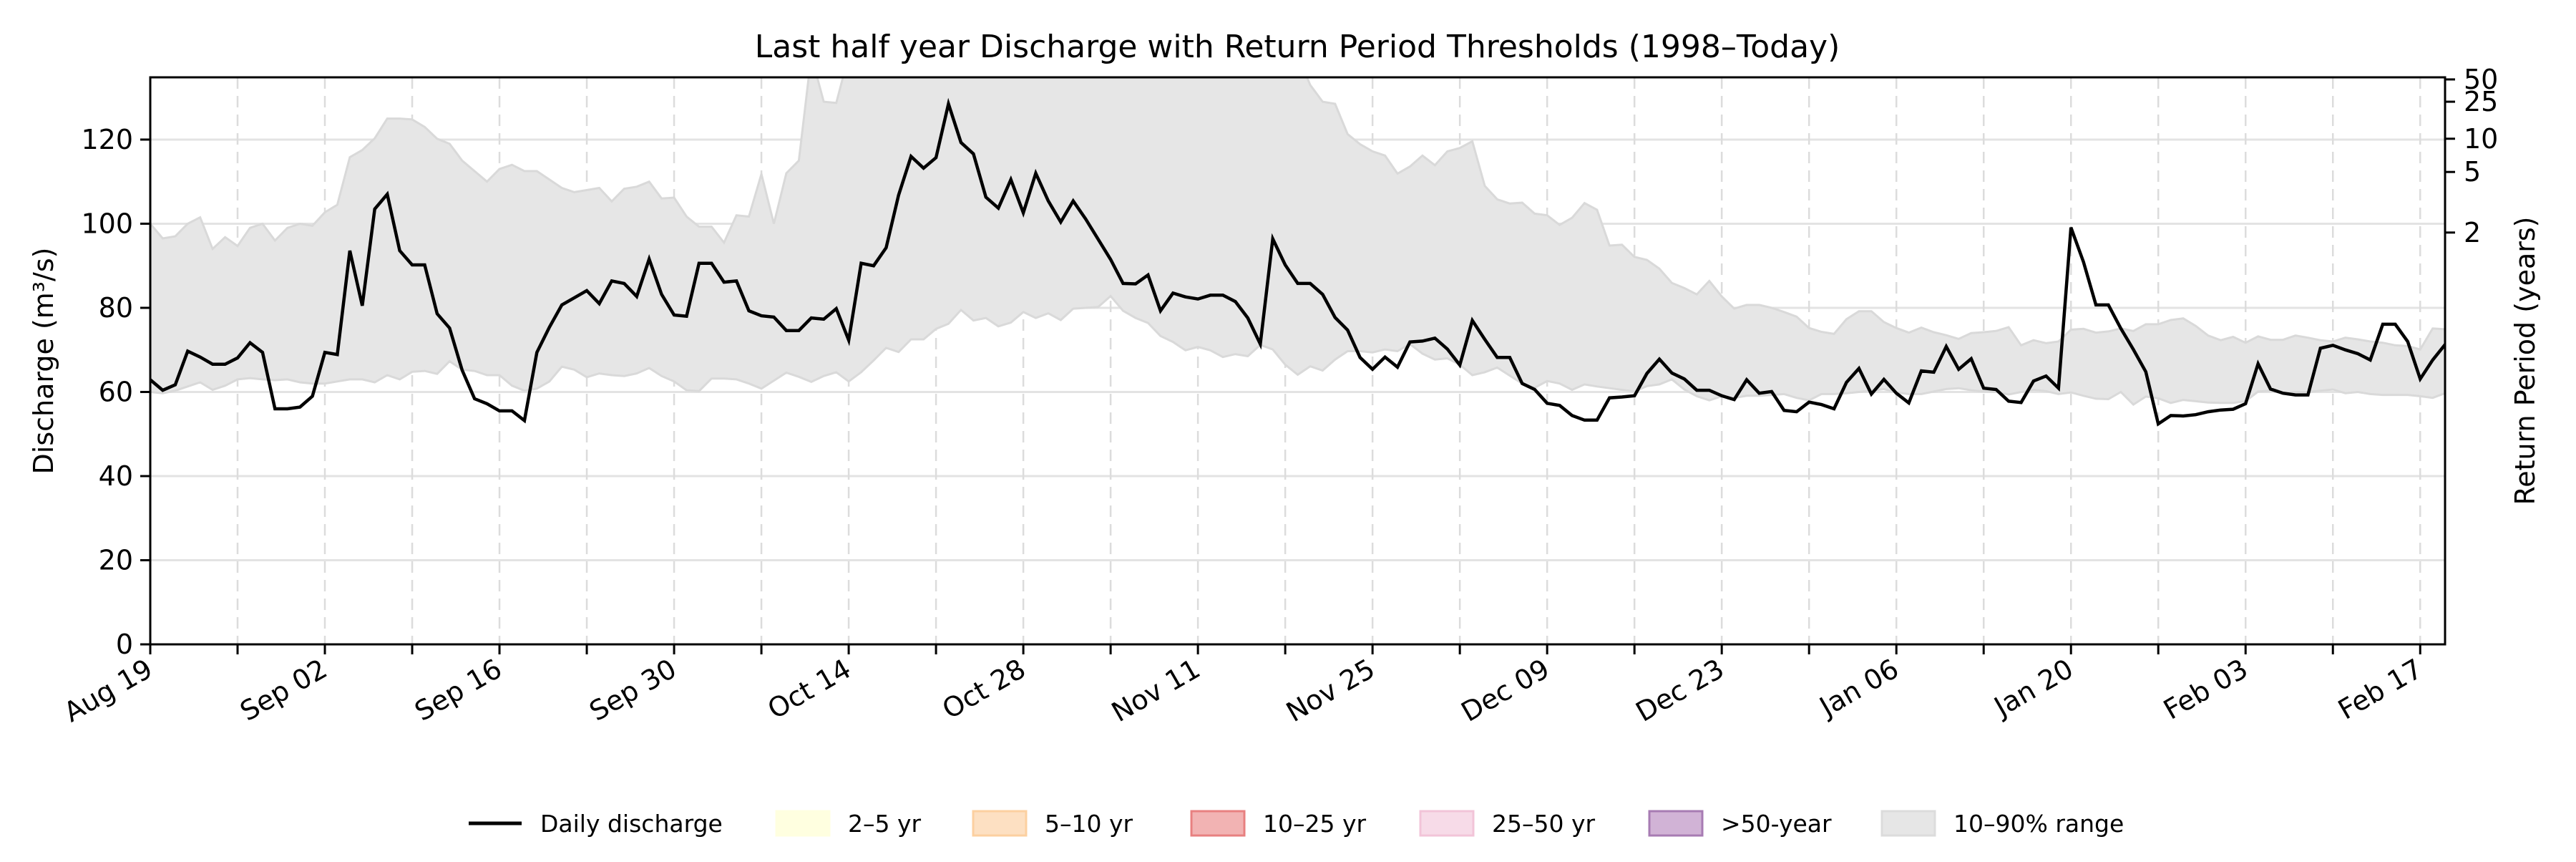 This screenshot has height=862, width=2576. I want to click on y2-tick-label: 10, so click(2481, 139).